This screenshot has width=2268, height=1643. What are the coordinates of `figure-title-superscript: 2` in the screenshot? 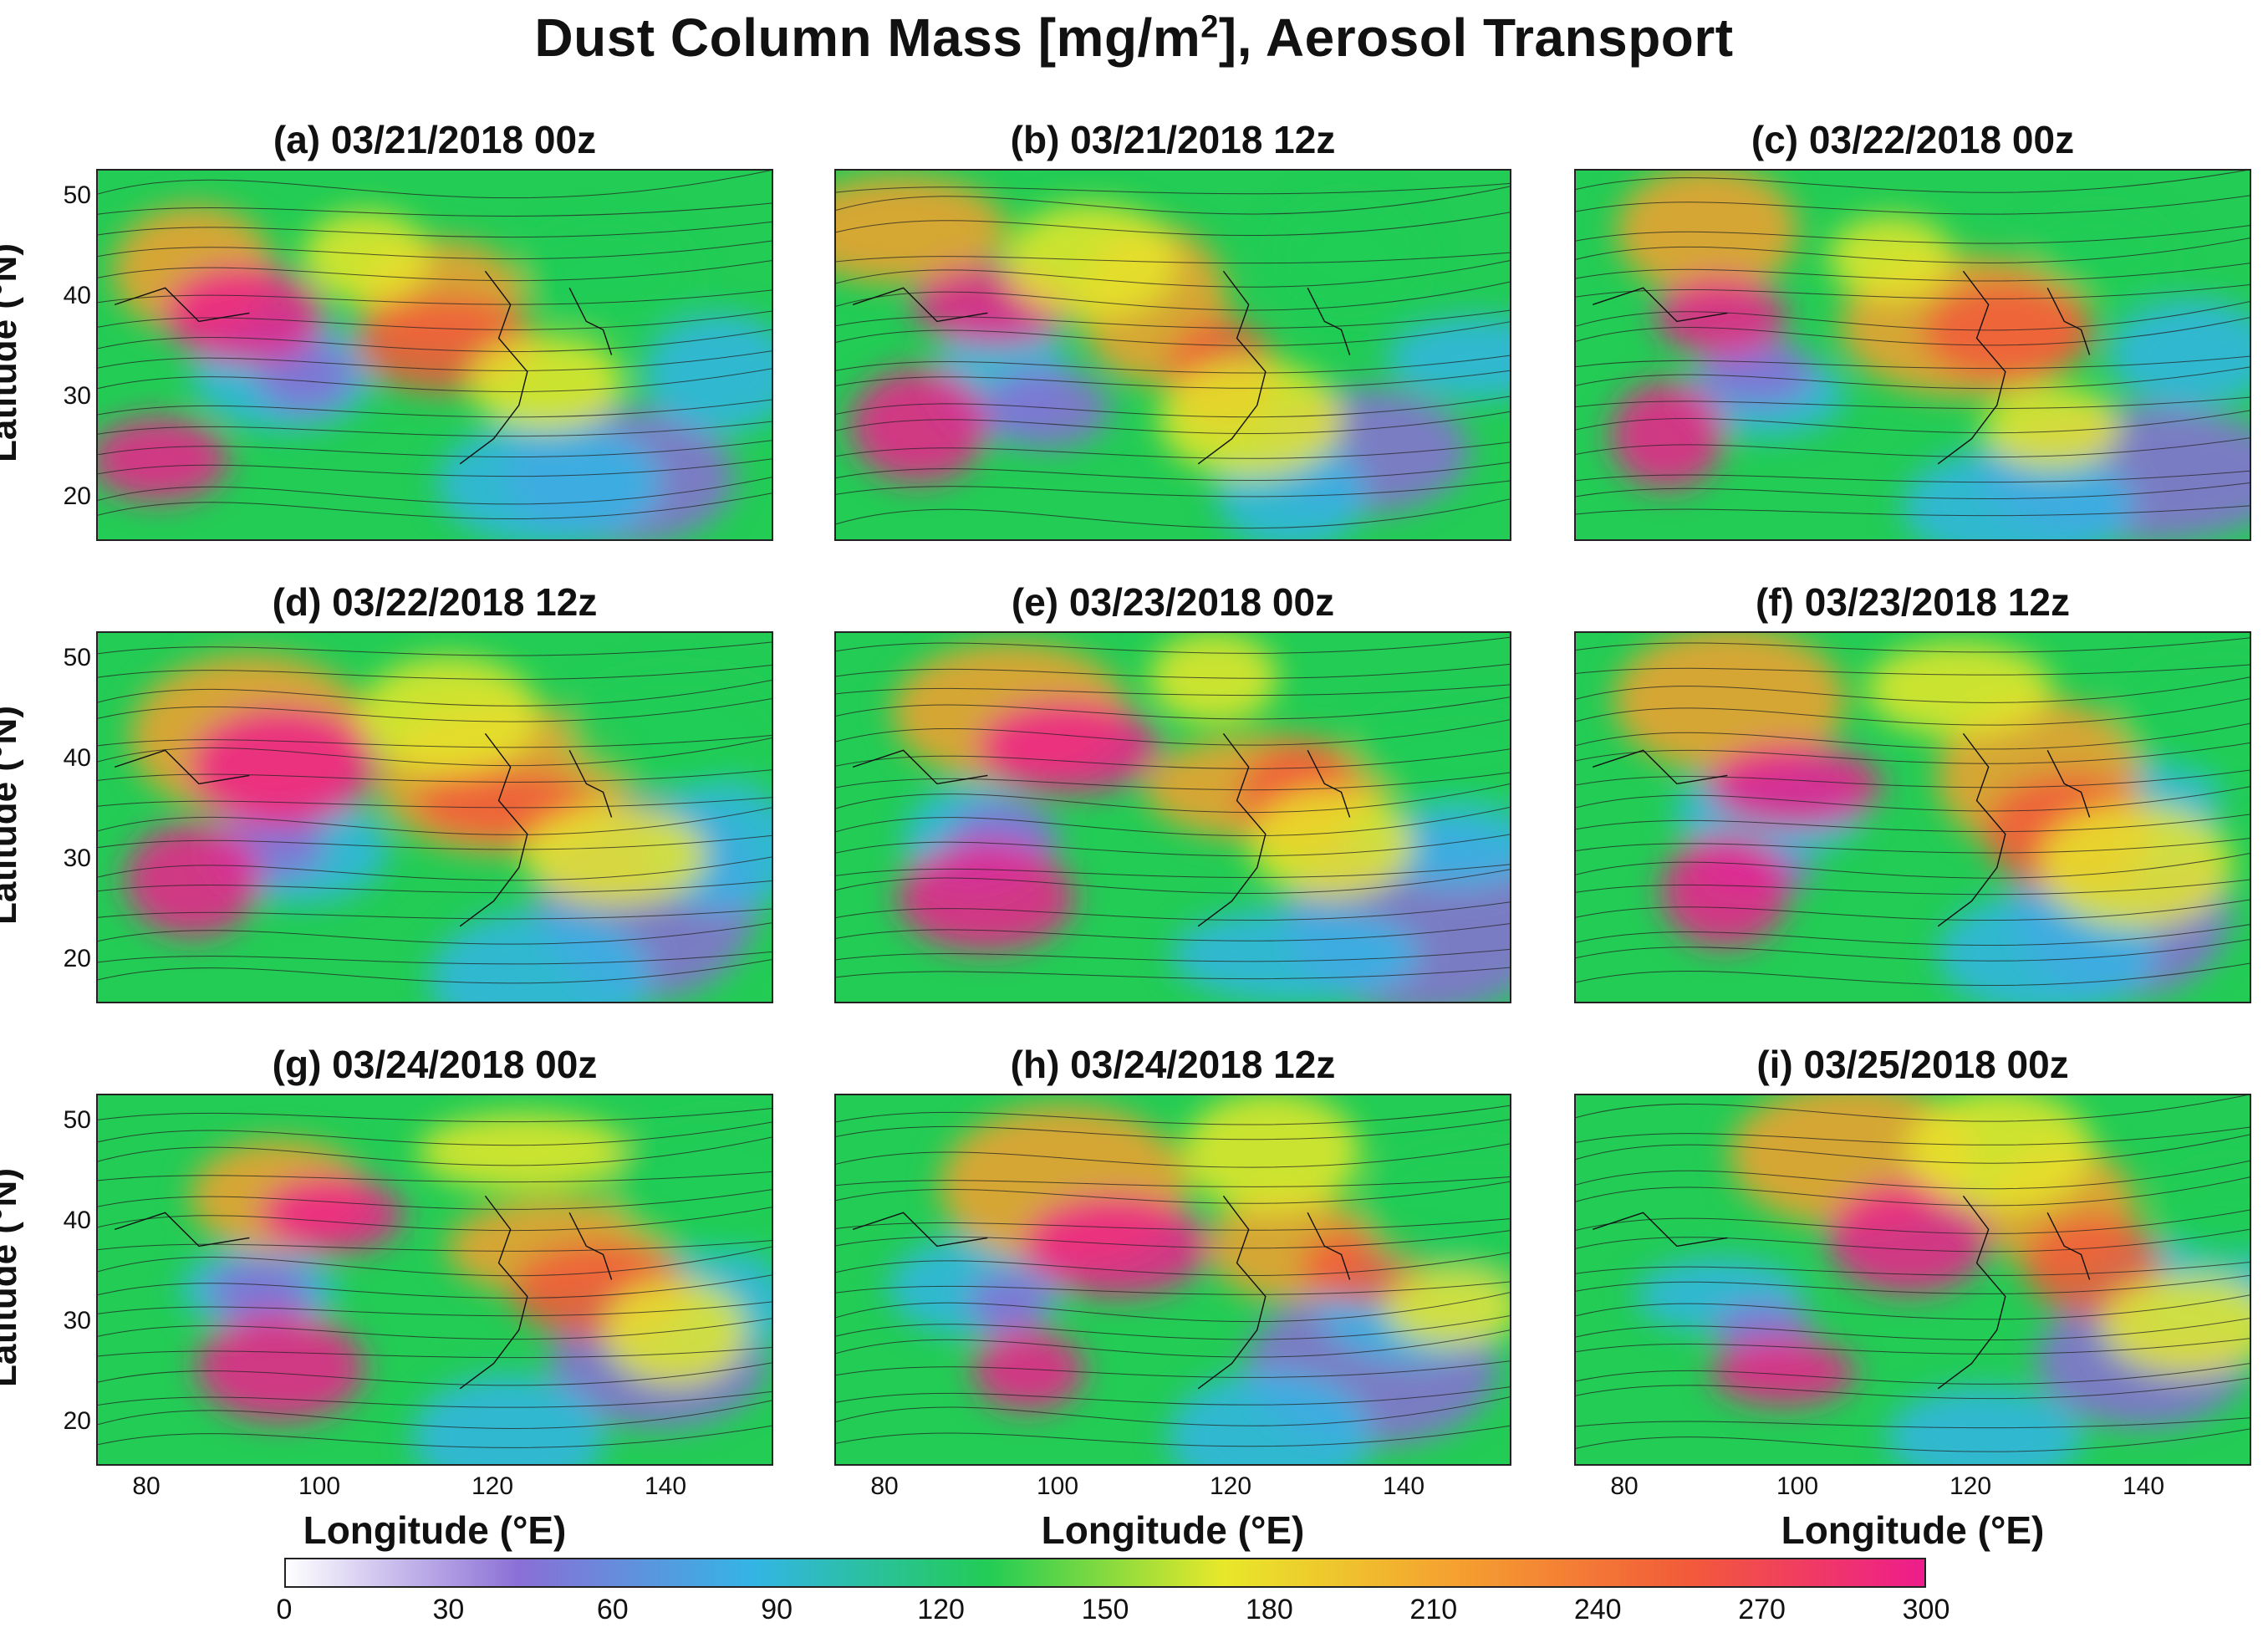 It's located at (1209, 27).